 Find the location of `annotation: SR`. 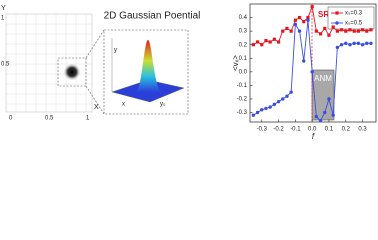

annotation: SR is located at coordinates (323, 14).